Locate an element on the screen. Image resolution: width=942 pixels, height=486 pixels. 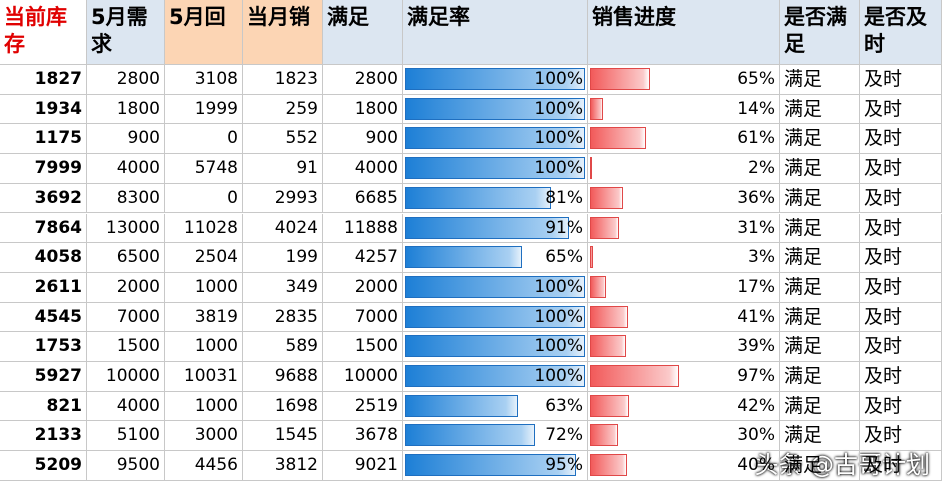
table-cell: 41% is located at coordinates (684, 317).